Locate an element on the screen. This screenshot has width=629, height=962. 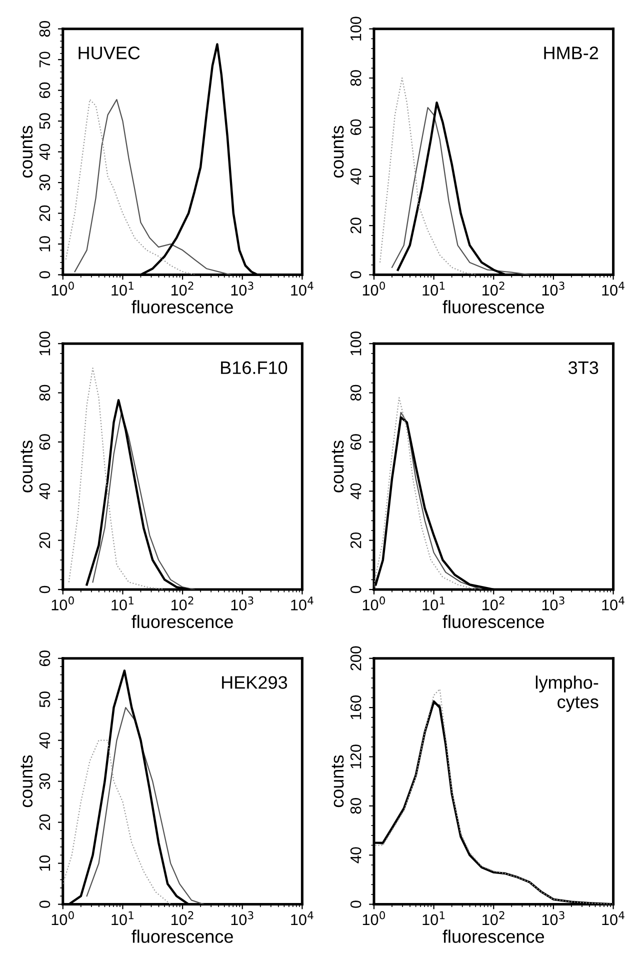
annotation: HMB-2 is located at coordinates (571, 53).